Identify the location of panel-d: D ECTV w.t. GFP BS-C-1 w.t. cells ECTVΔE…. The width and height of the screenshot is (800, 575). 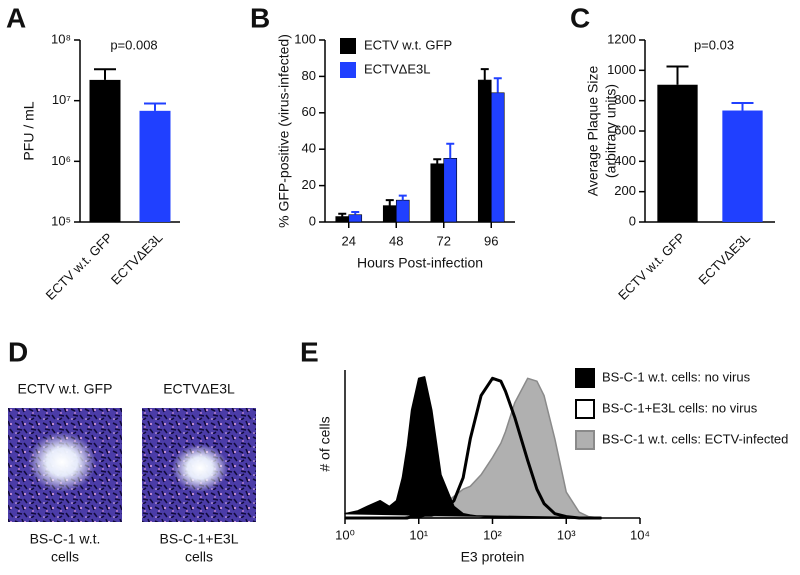
(132, 450).